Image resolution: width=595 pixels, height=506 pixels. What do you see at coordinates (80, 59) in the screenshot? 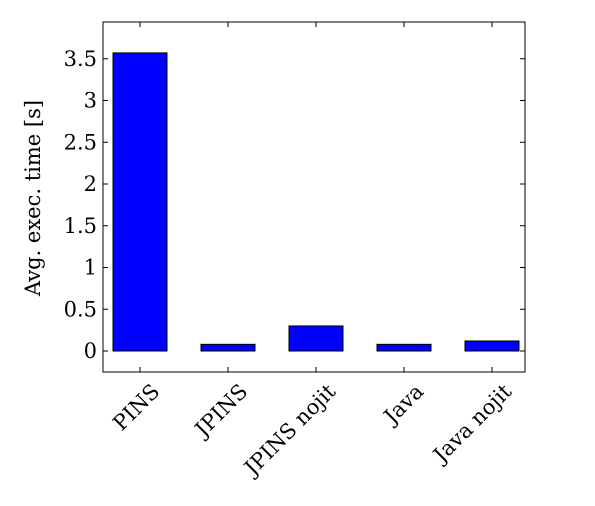
I see `y-tick-label: 3.5` at bounding box center [80, 59].